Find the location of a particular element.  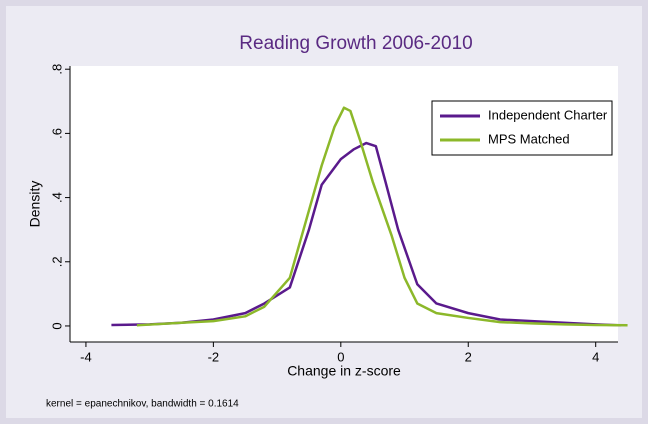

y-tick-label: .2 is located at coordinates (56, 261).